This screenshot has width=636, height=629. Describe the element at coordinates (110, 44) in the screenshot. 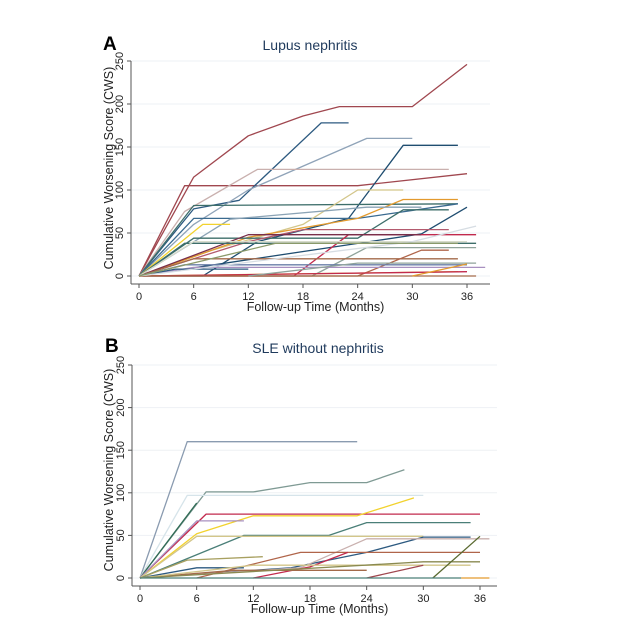

I see `panel-label: A` at that location.